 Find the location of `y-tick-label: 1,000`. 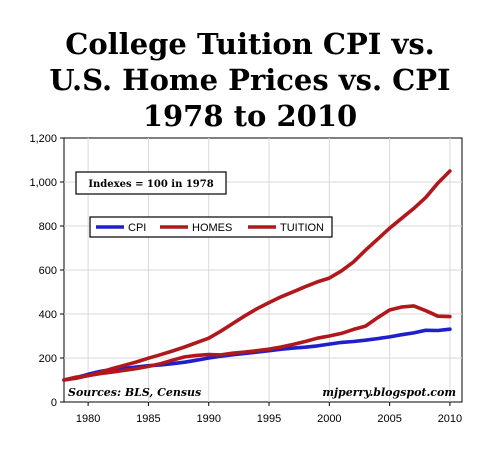

y-tick-label: 1,000 is located at coordinates (43, 183).